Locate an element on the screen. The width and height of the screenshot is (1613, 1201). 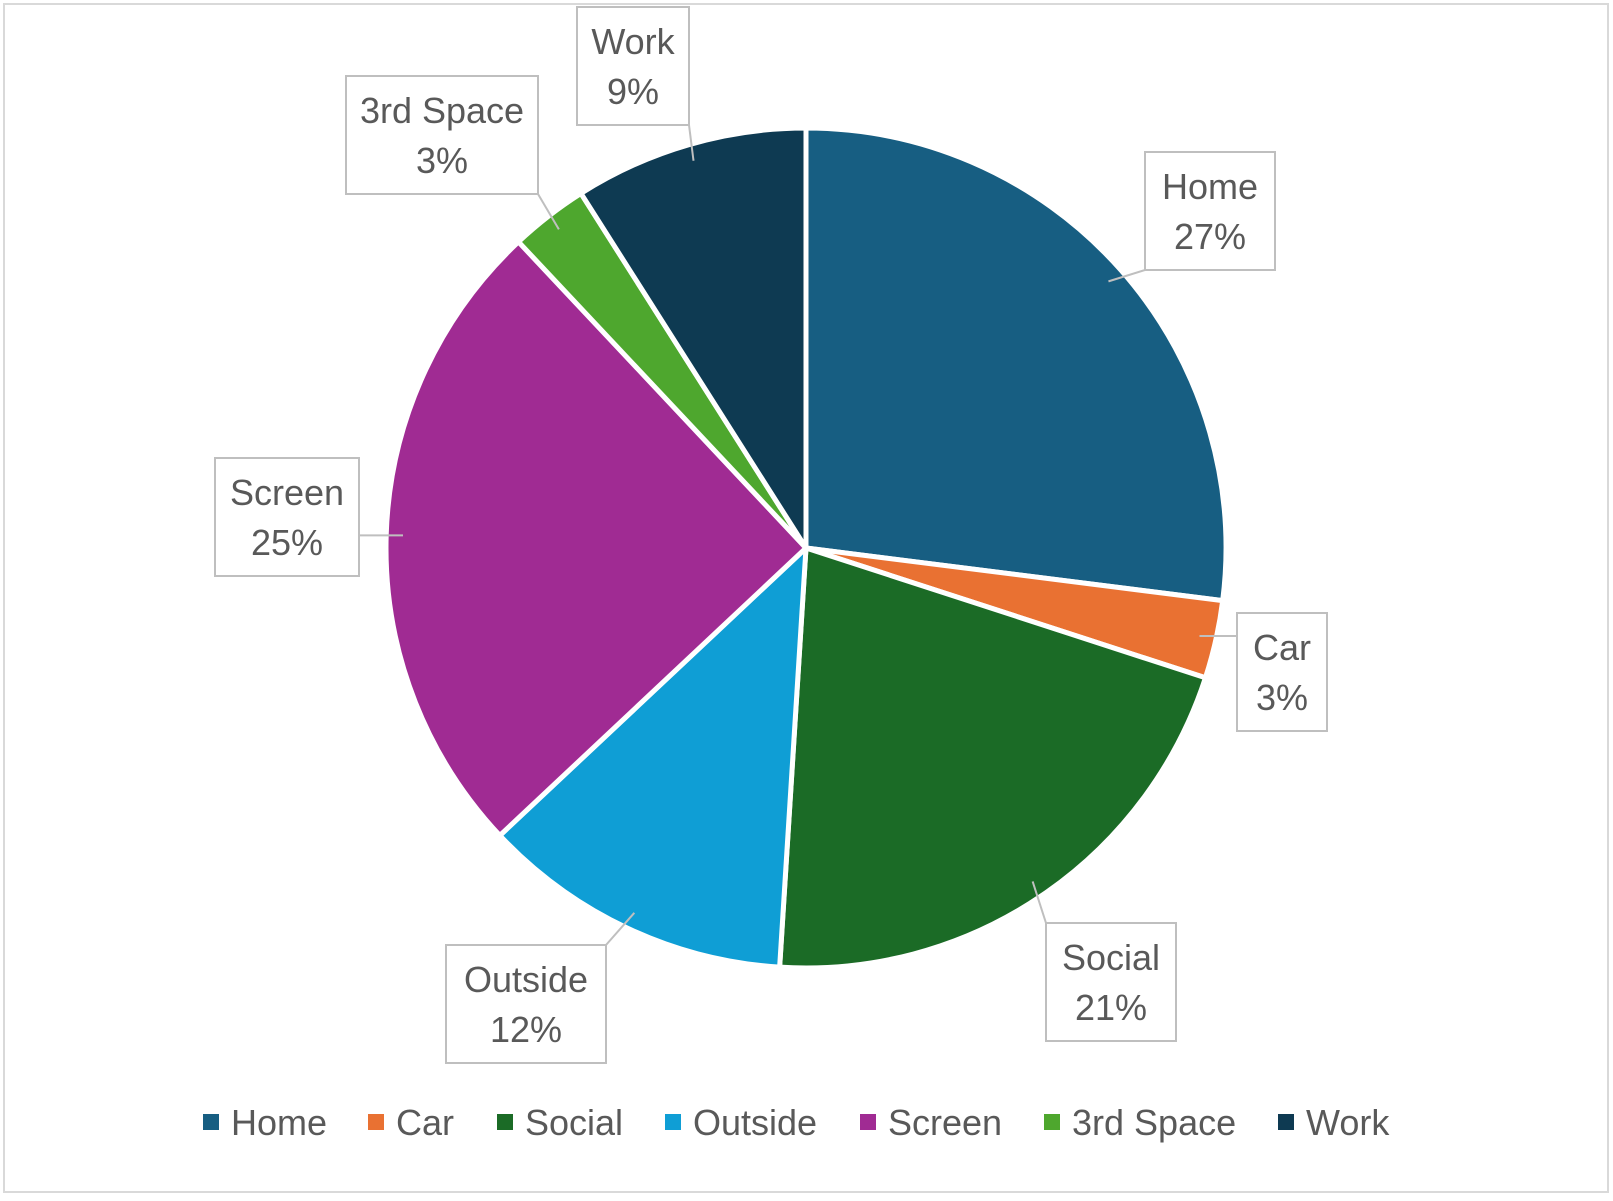
legend-label-car: Car is located at coordinates (425, 1122).